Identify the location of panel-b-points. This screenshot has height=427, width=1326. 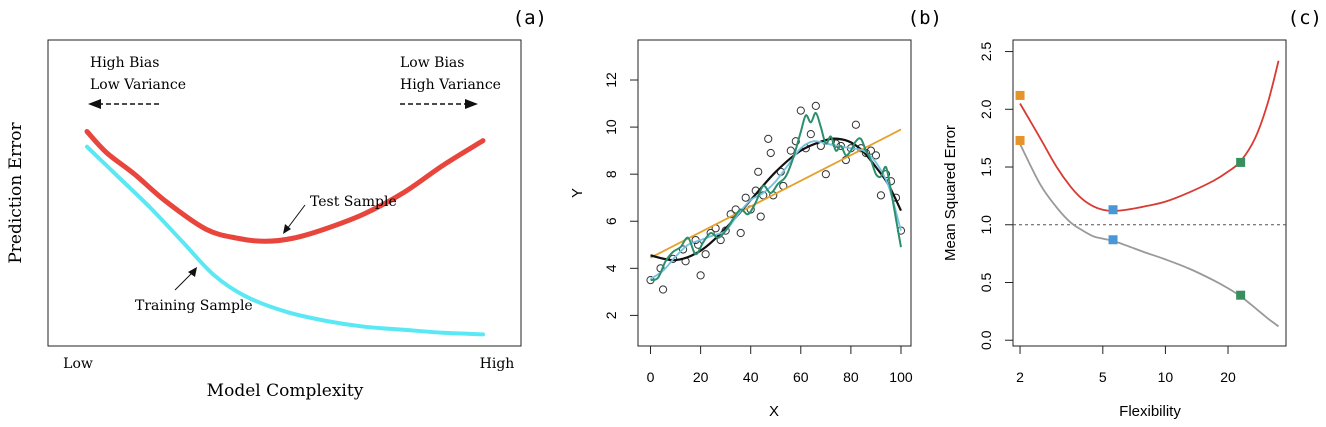
(776, 197).